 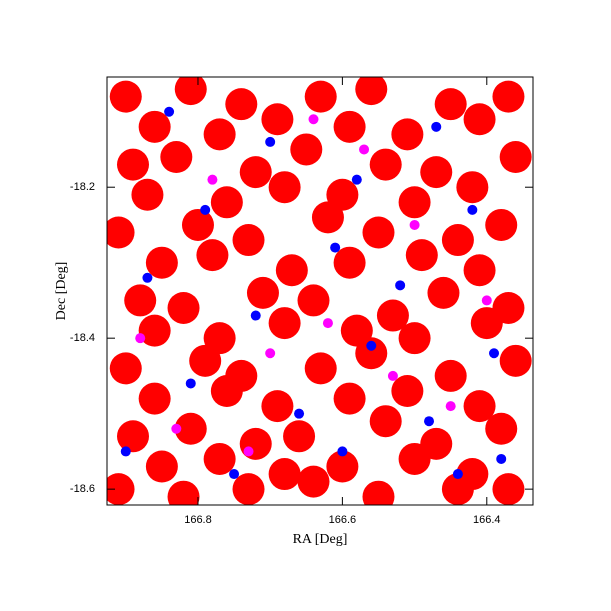 What do you see at coordinates (320, 539) in the screenshot?
I see `x-axis-label: RA [Deg]` at bounding box center [320, 539].